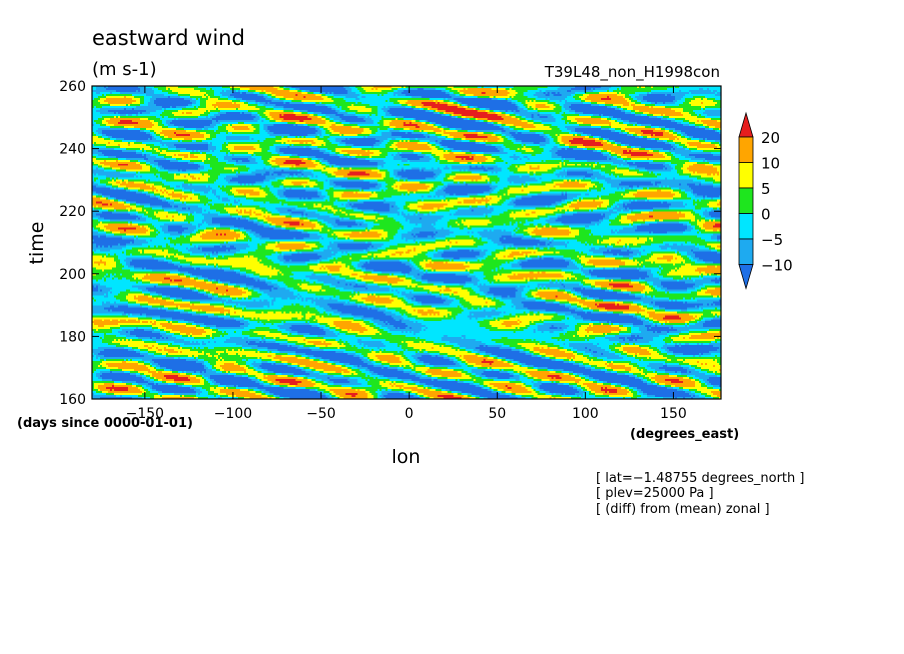 This screenshot has height=654, width=904. Describe the element at coordinates (770, 138) in the screenshot. I see `colorbar-label: 20` at that location.